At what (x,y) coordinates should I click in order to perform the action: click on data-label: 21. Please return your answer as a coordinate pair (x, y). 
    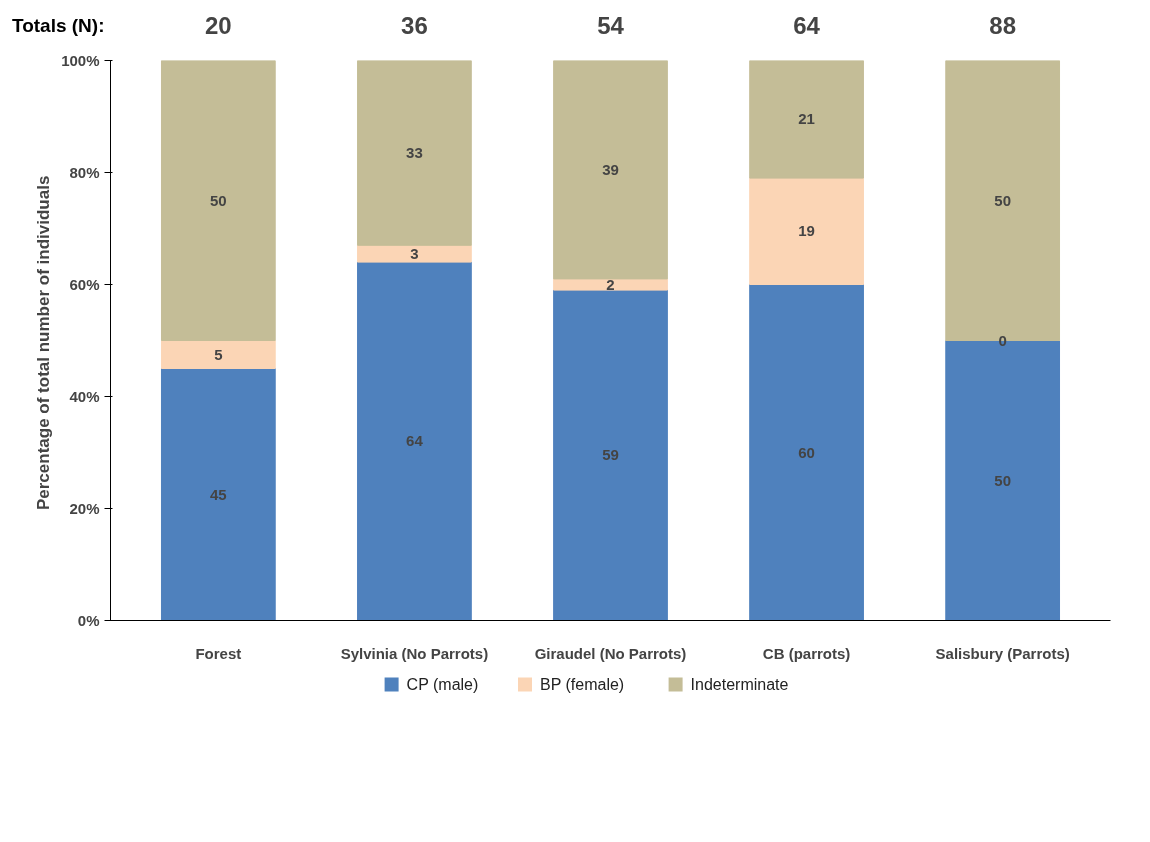
    Looking at the image, I should click on (806, 119).